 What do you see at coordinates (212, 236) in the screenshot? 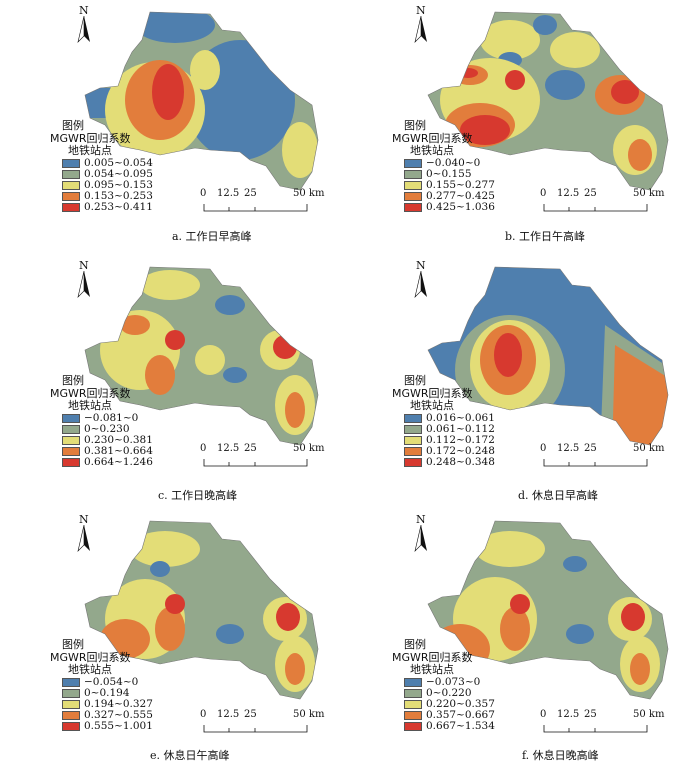
I see `panel-caption: a. 工作日早高峰` at bounding box center [212, 236].